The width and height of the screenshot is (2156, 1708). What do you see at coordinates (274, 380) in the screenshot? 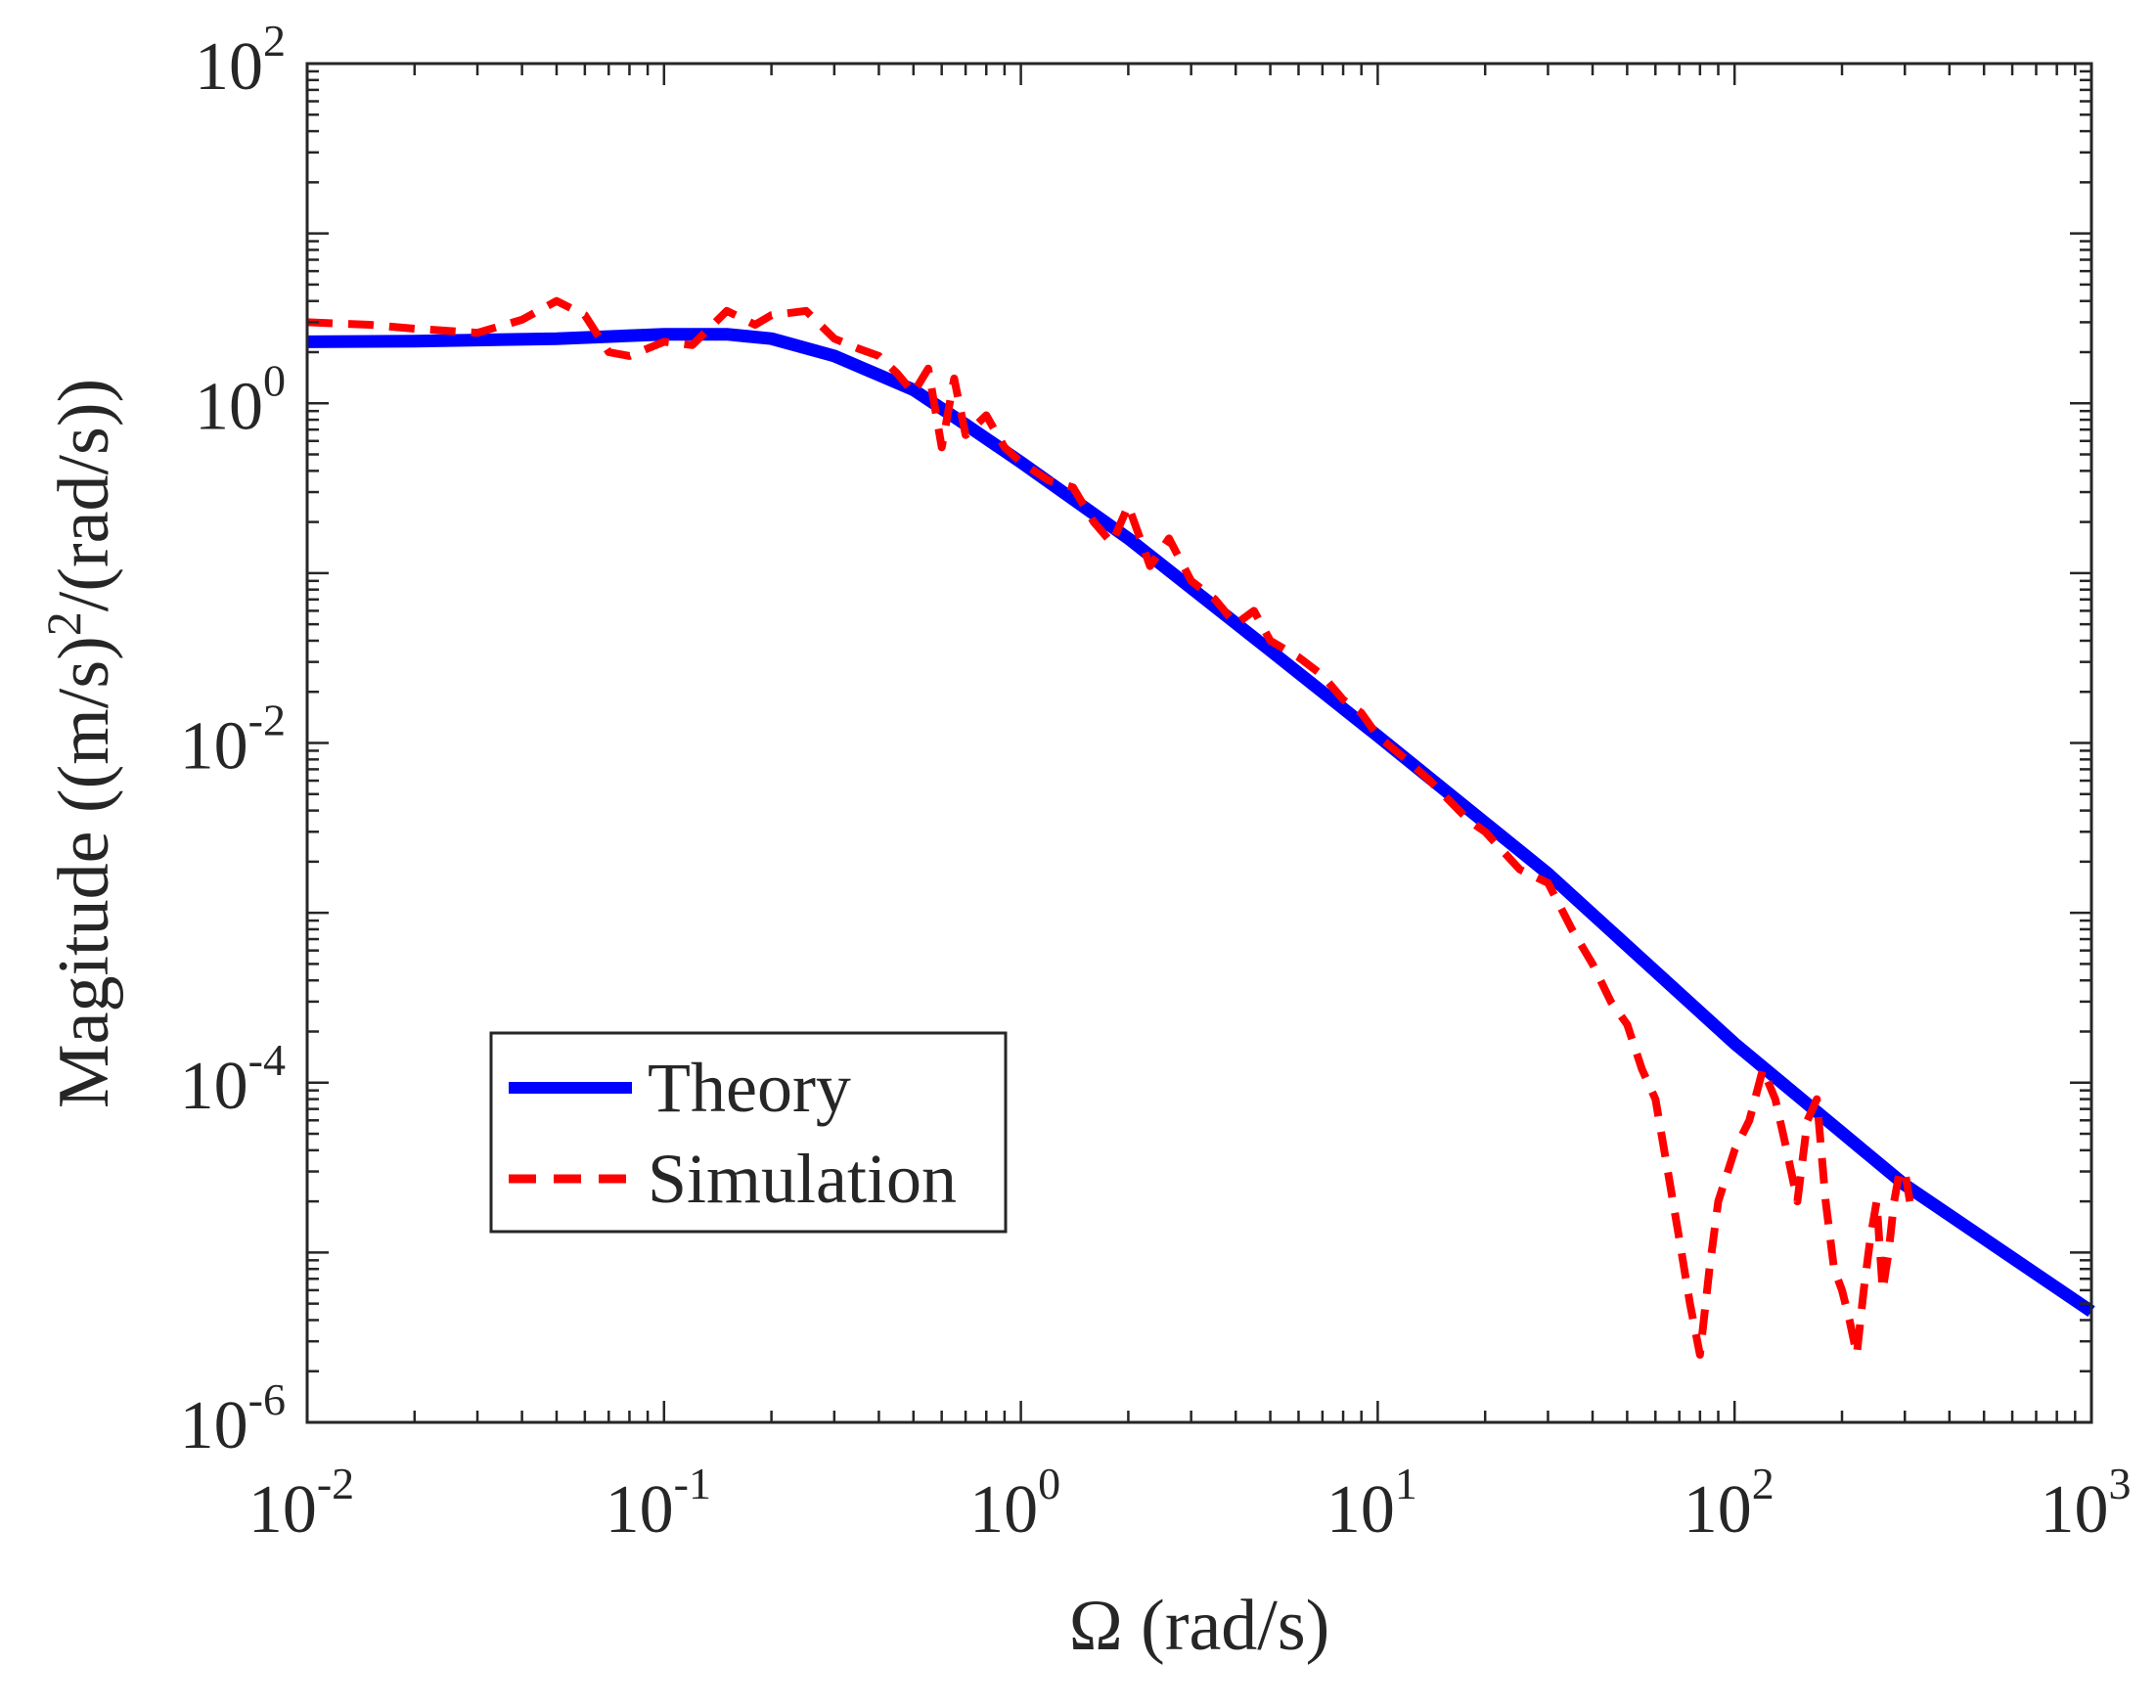
I see `y-tick-label-exponent: 0` at bounding box center [274, 380].